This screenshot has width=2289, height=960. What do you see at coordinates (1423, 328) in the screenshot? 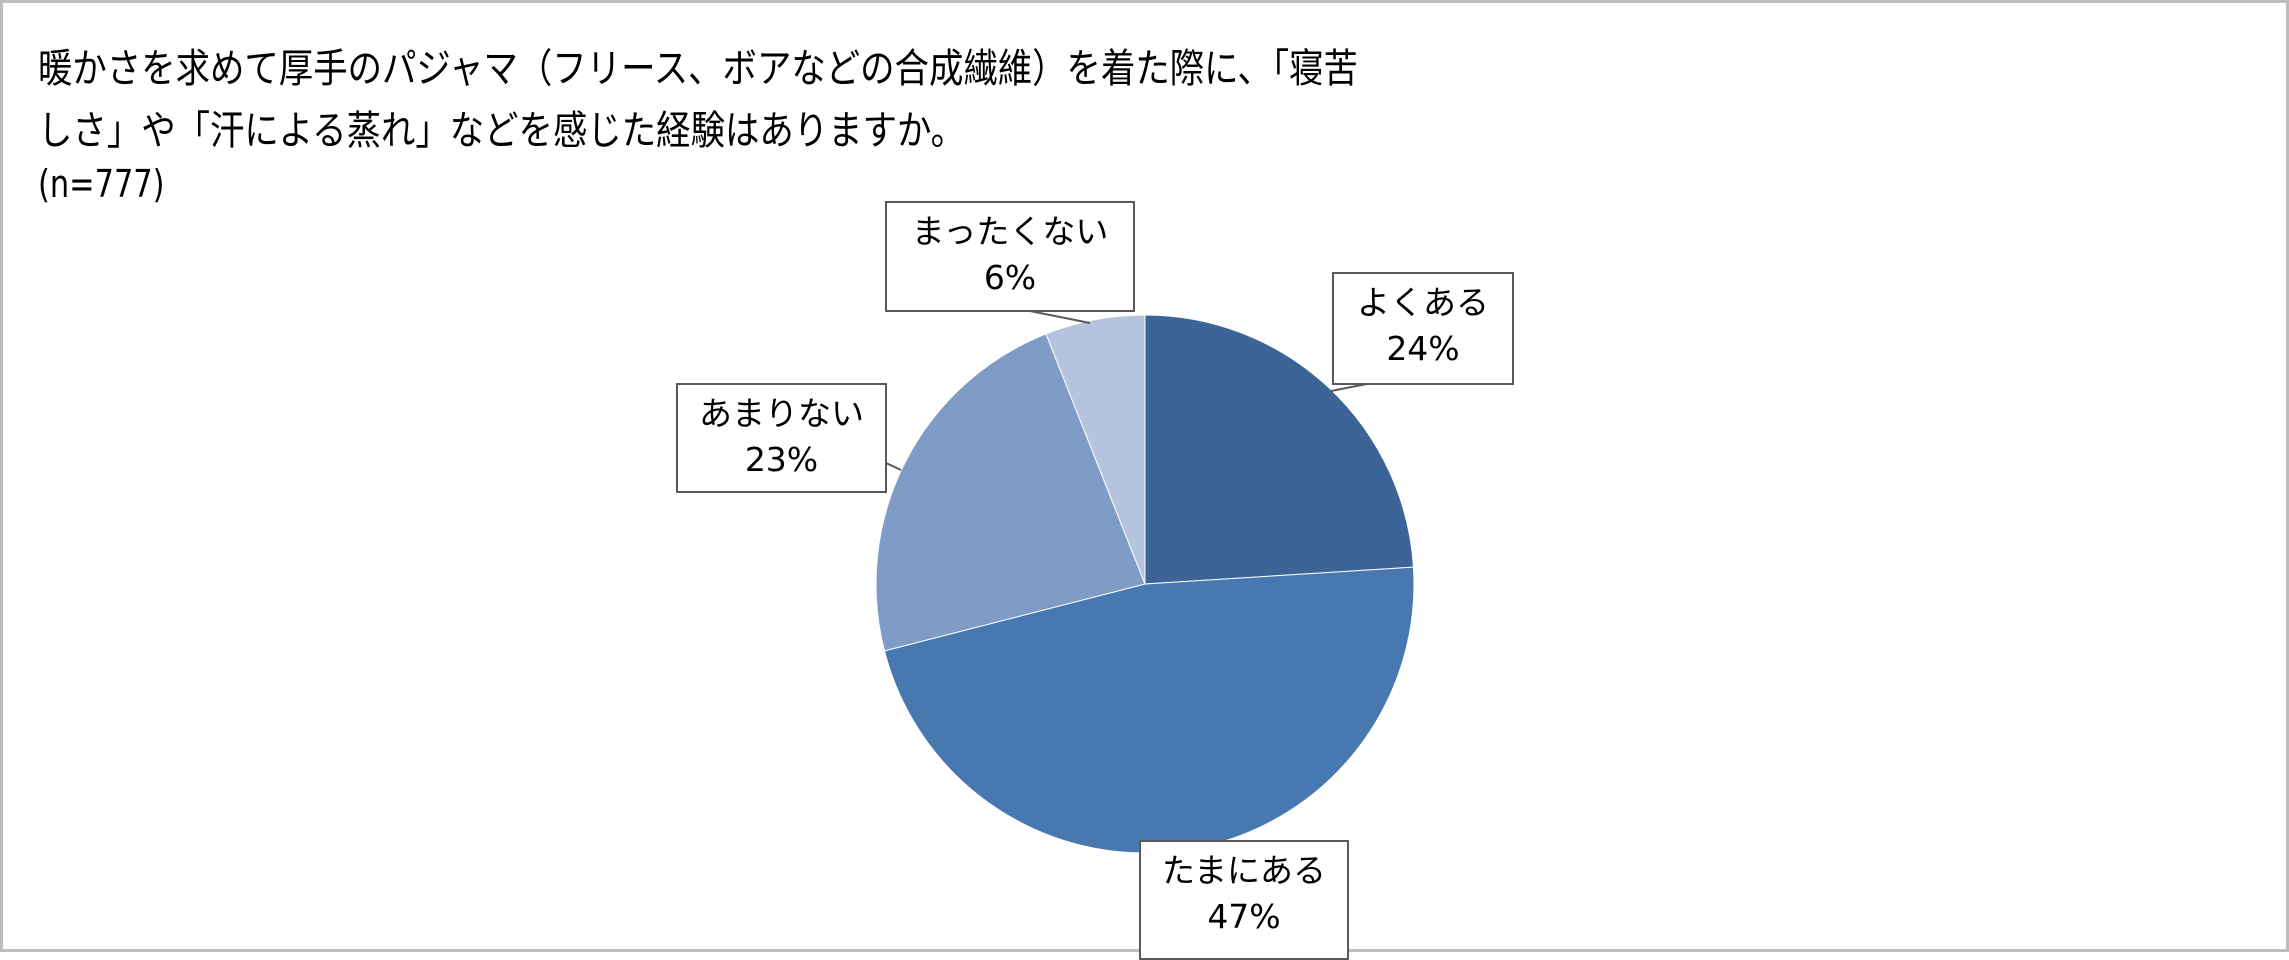
I see `data-label-yoku-aru: よくある 24%` at bounding box center [1423, 328].